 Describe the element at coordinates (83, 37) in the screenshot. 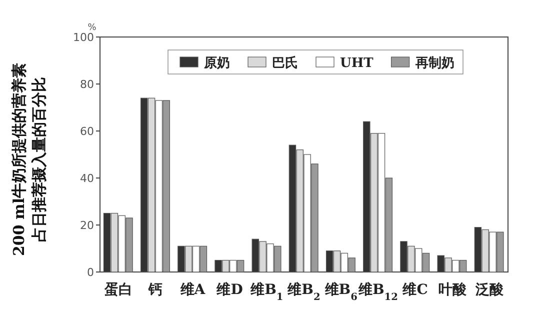

I see `y-tick-label: 100` at that location.